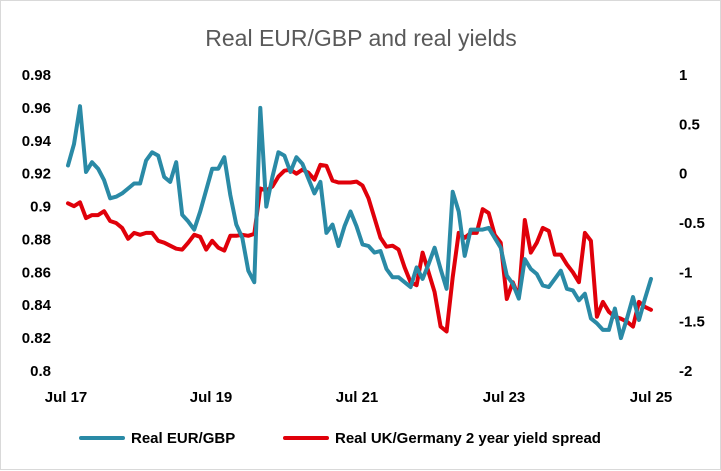  Describe the element at coordinates (36, 239) in the screenshot. I see `y-left-tick-label: 0.88` at that location.